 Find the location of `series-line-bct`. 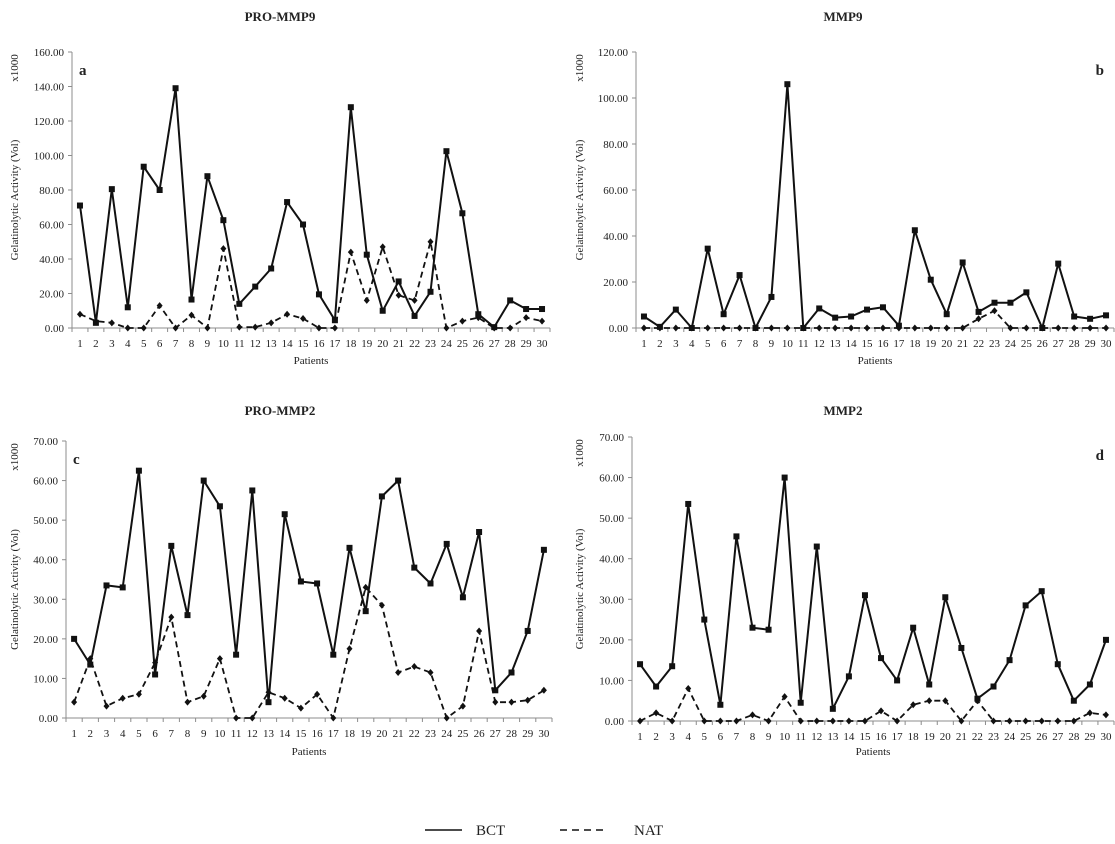

series-line-bct is located at coordinates (873, 593).